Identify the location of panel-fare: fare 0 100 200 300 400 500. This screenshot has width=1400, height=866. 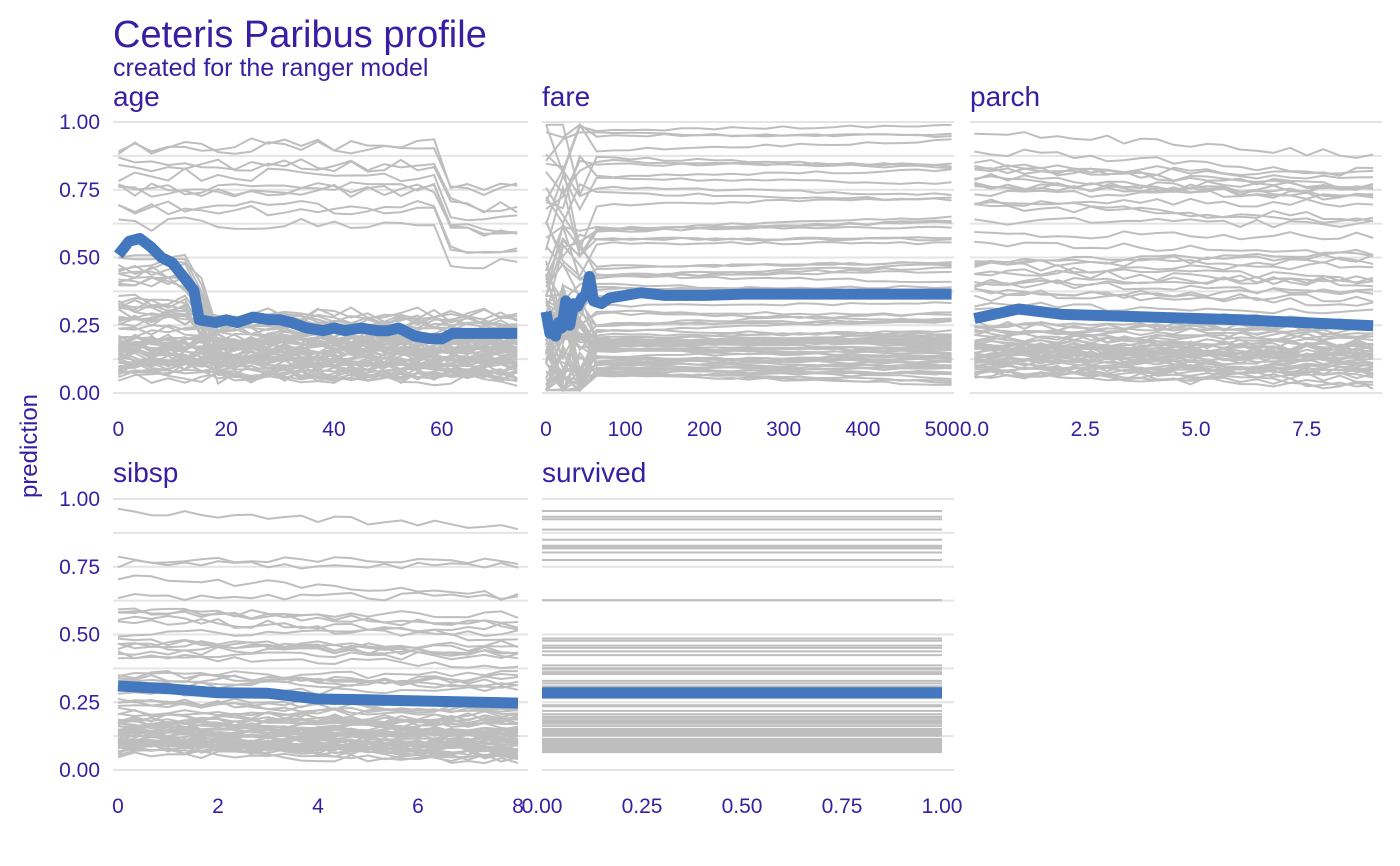
(750, 261).